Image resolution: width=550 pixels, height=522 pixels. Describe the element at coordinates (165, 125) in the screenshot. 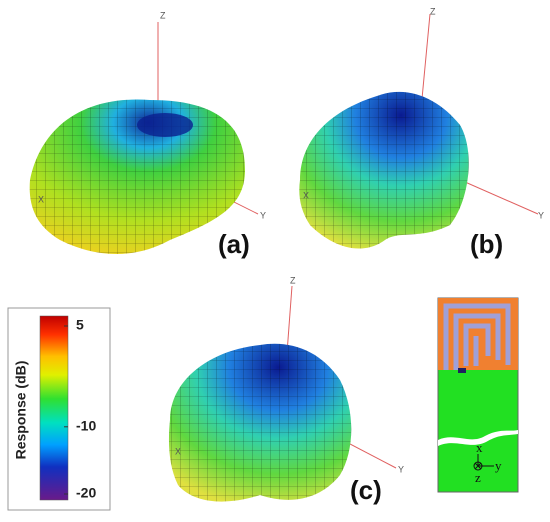

I see `null` at that location.